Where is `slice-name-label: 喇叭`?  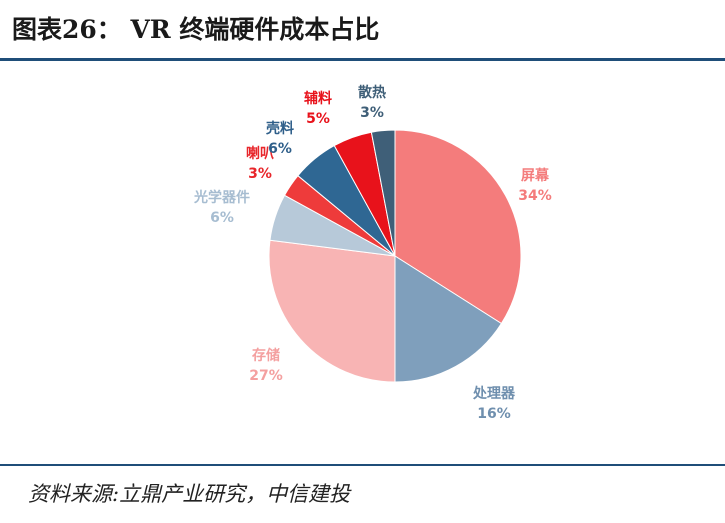 slice-name-label: 喇叭 is located at coordinates (260, 153).